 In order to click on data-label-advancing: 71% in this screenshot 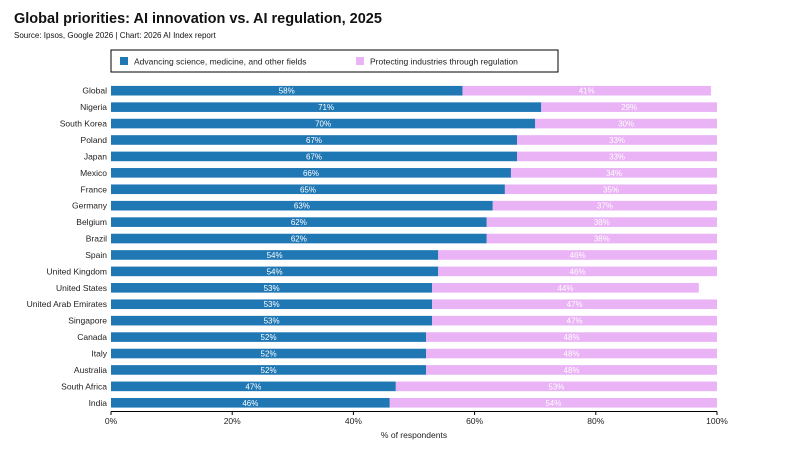, I will do `click(326, 107)`.